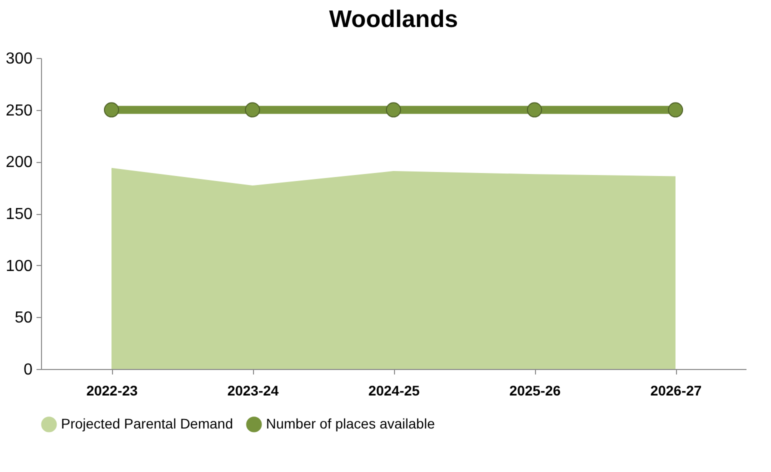 The image size is (771, 472). What do you see at coordinates (535, 390) in the screenshot?
I see `x-tick-label: 2025-26` at bounding box center [535, 390].